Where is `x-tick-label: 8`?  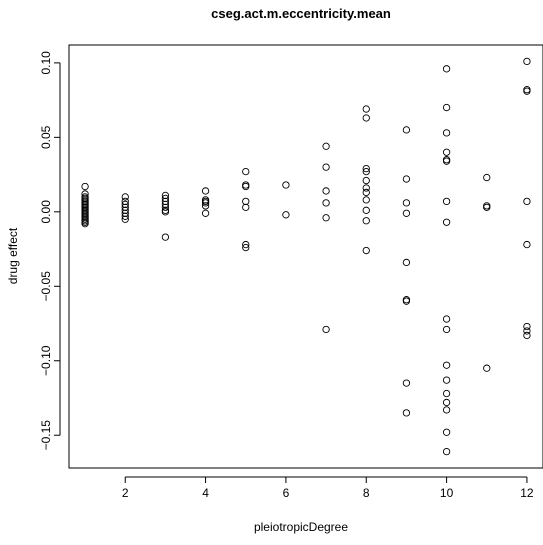
x-tick-label: 8 is located at coordinates (366, 493).